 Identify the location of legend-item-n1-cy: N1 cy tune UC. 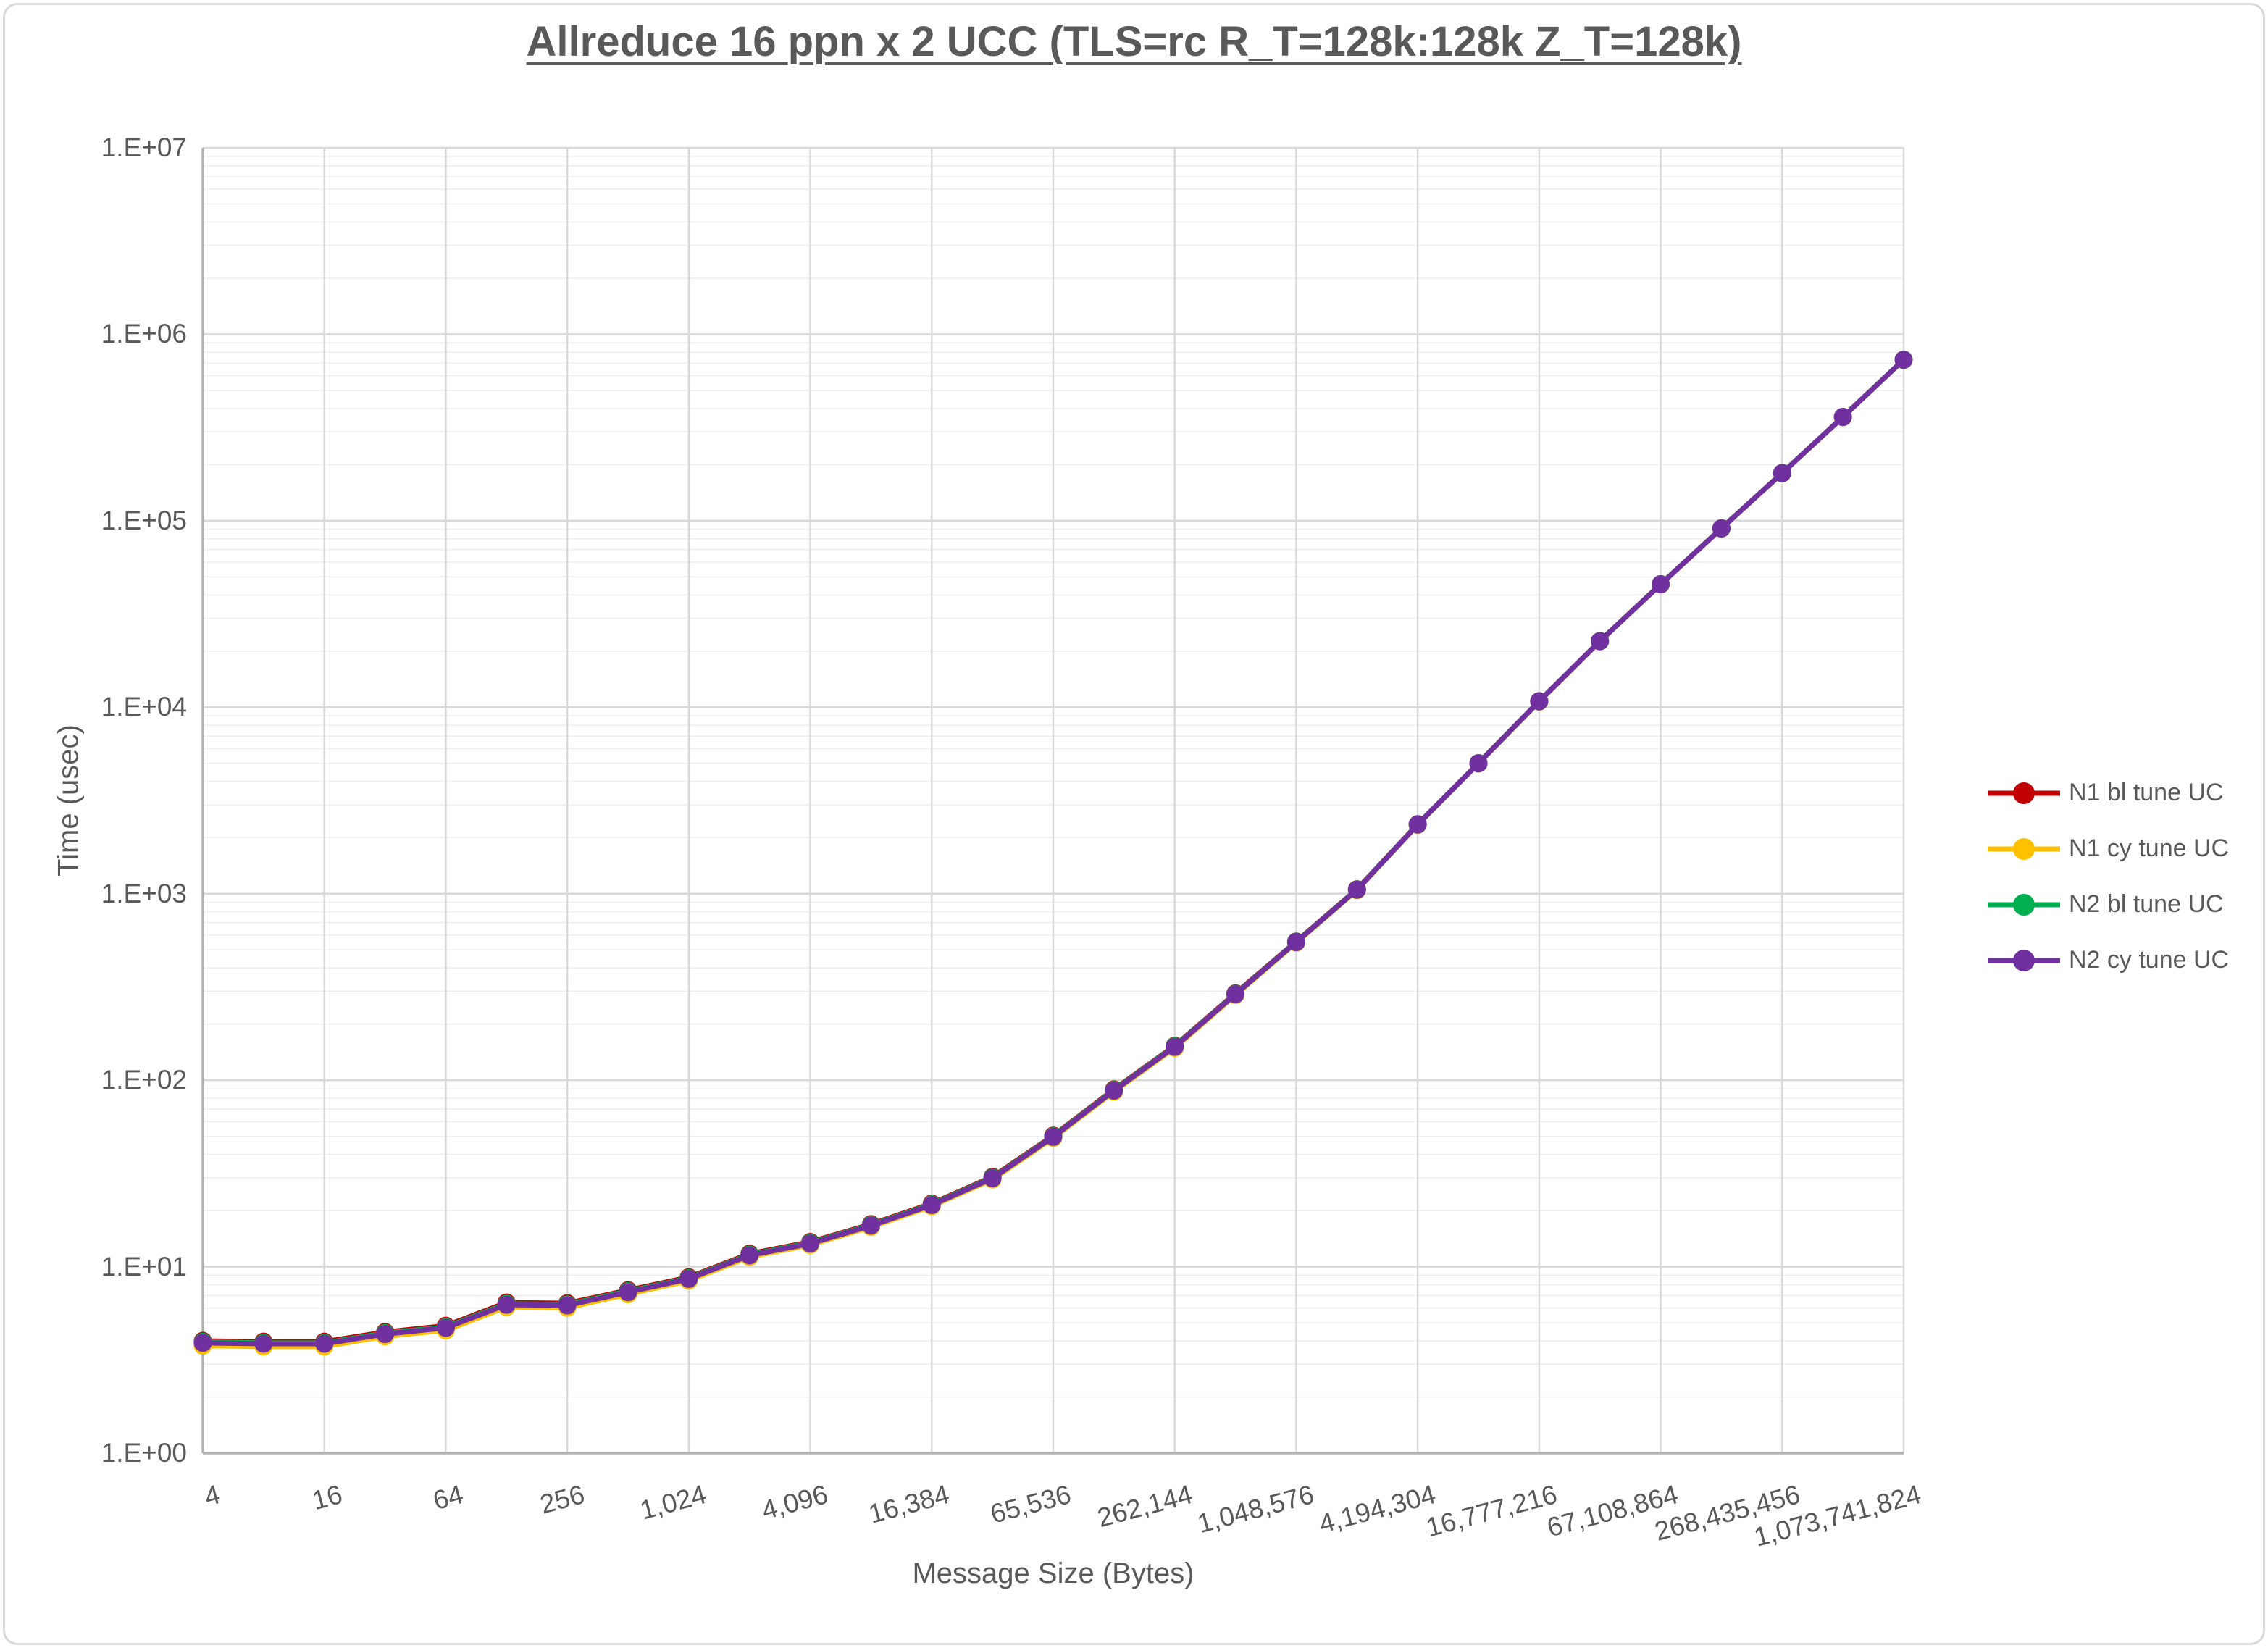
(2109, 849).